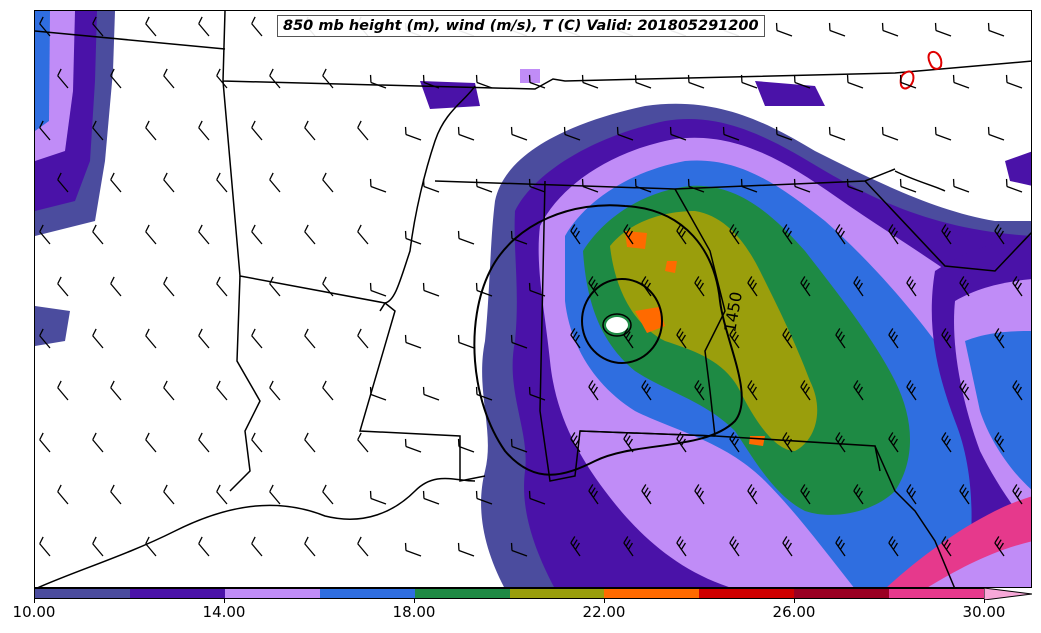 Image resolution: width=1041 pixels, height=633 pixels. What do you see at coordinates (794, 612) in the screenshot?
I see `colorbar-tick-label: 26.00` at bounding box center [794, 612].